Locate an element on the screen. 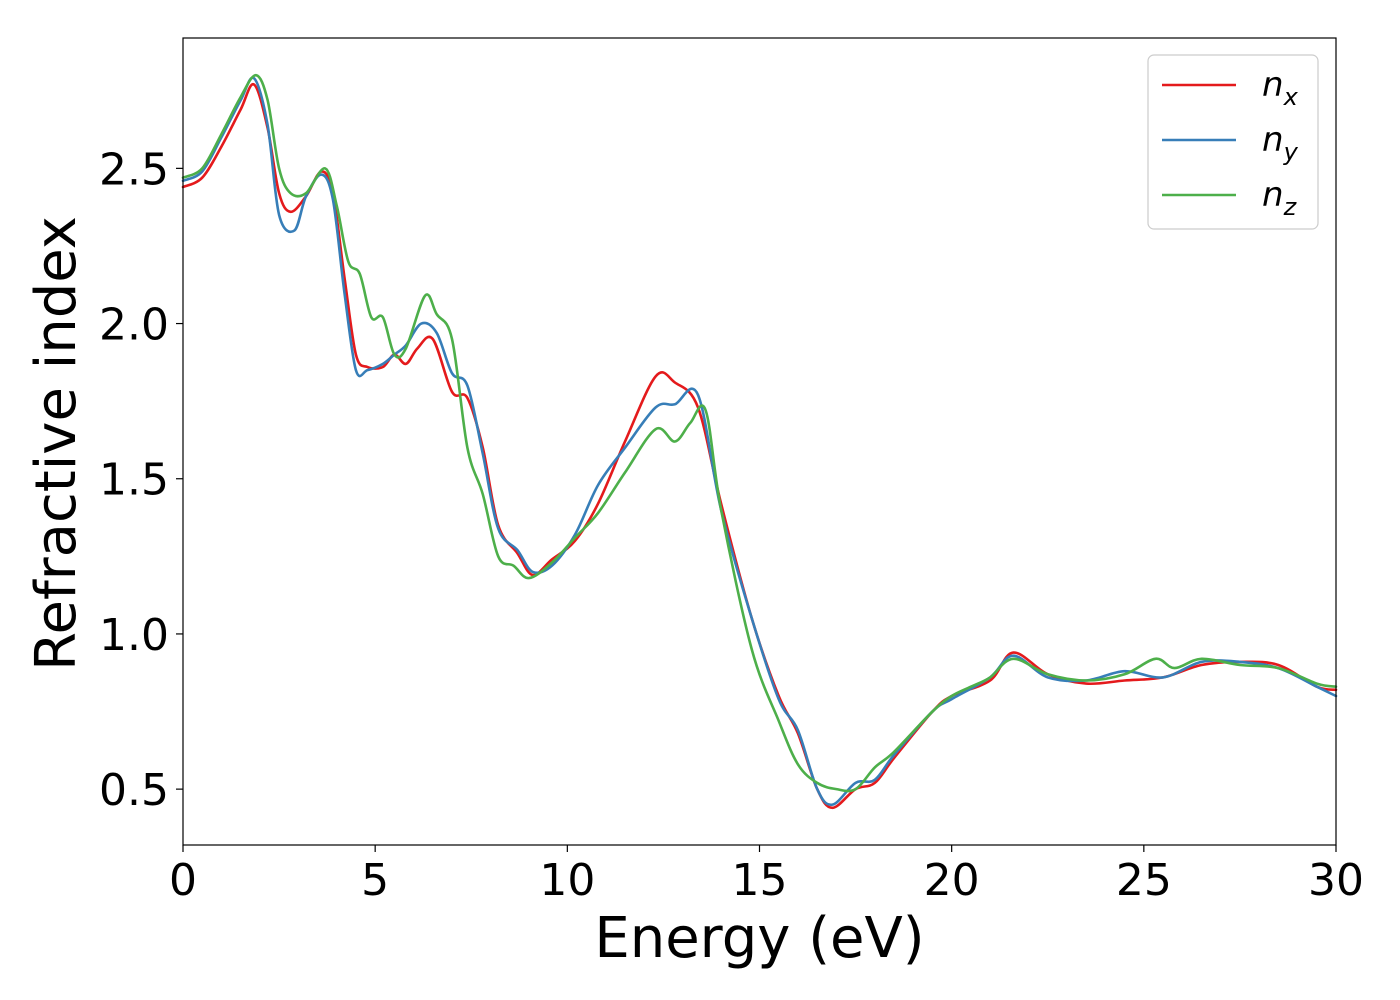 This screenshot has width=1400, height=1000. y-tick-label: 0.5 is located at coordinates (134, 790).